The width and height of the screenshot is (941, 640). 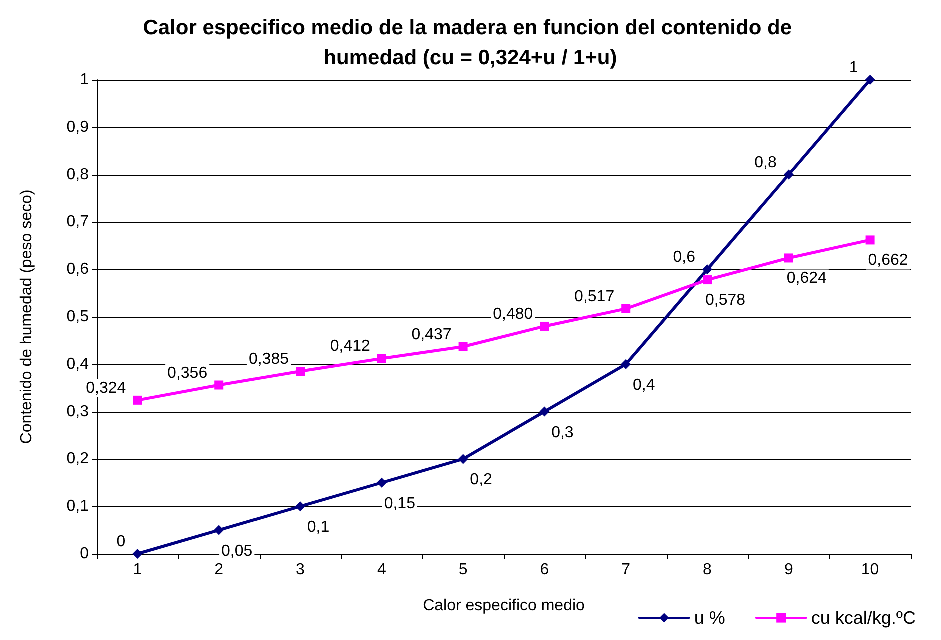 What do you see at coordinates (78, 222) in the screenshot?
I see `y-tick-label: 0,7` at bounding box center [78, 222].